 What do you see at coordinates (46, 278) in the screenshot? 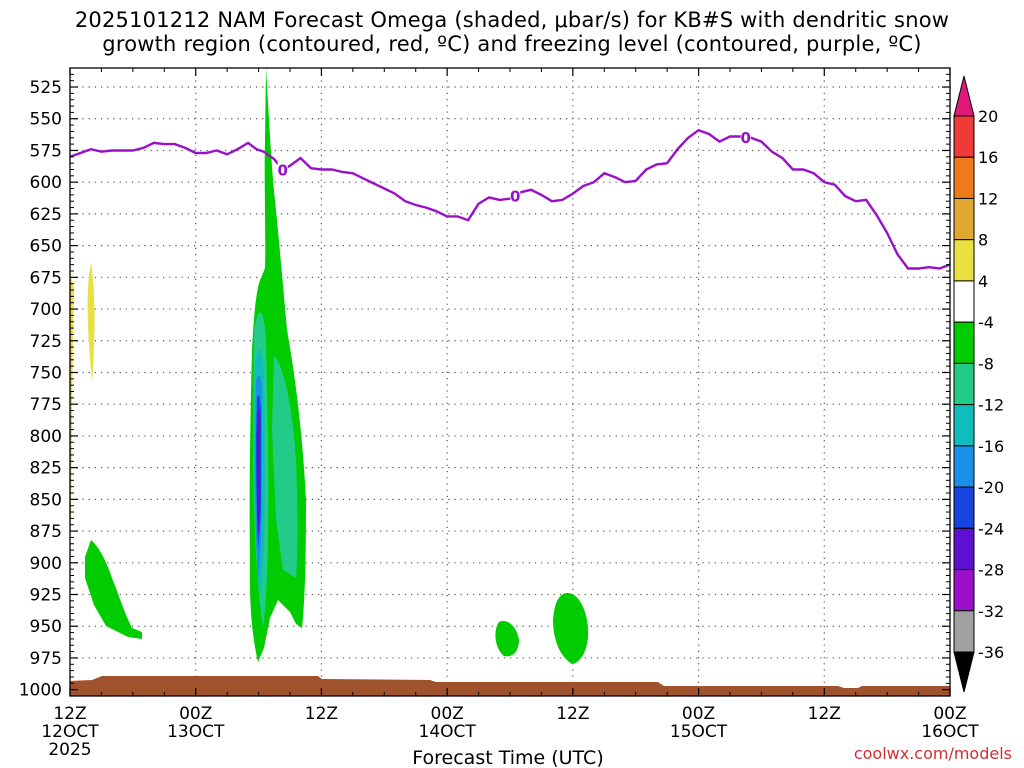
I see `y-tick-label: 675` at bounding box center [46, 278].